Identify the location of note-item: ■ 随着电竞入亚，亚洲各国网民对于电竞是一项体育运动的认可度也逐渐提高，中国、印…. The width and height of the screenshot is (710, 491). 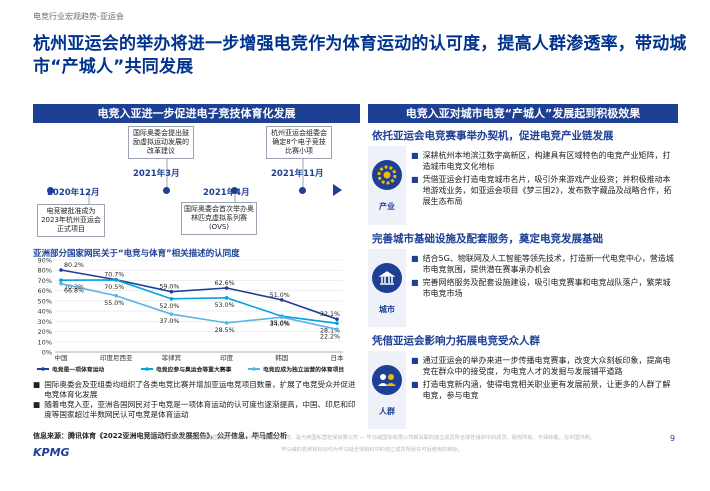
(196, 410).